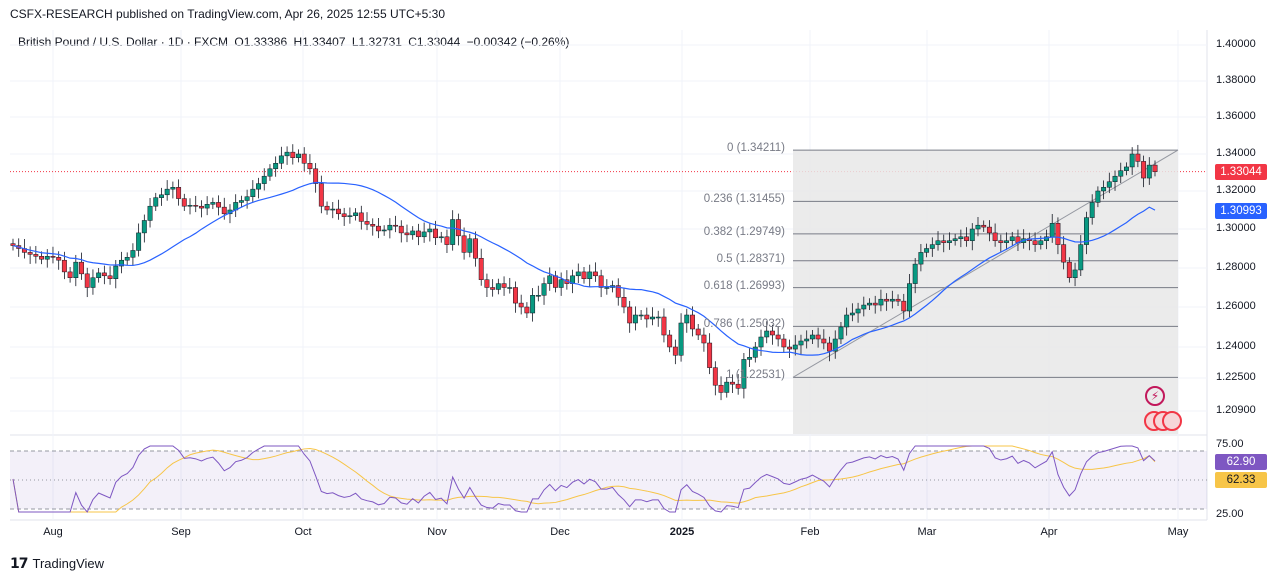 This screenshot has width=1281, height=581. What do you see at coordinates (1236, 44) in the screenshot?
I see `price-tick-label: 1.40000` at bounding box center [1236, 44].